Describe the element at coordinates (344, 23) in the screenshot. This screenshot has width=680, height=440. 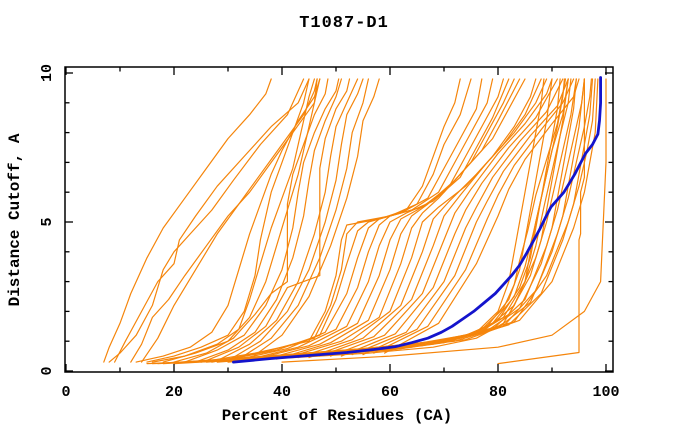
I see `chart-title: T1087-D1` at that location.